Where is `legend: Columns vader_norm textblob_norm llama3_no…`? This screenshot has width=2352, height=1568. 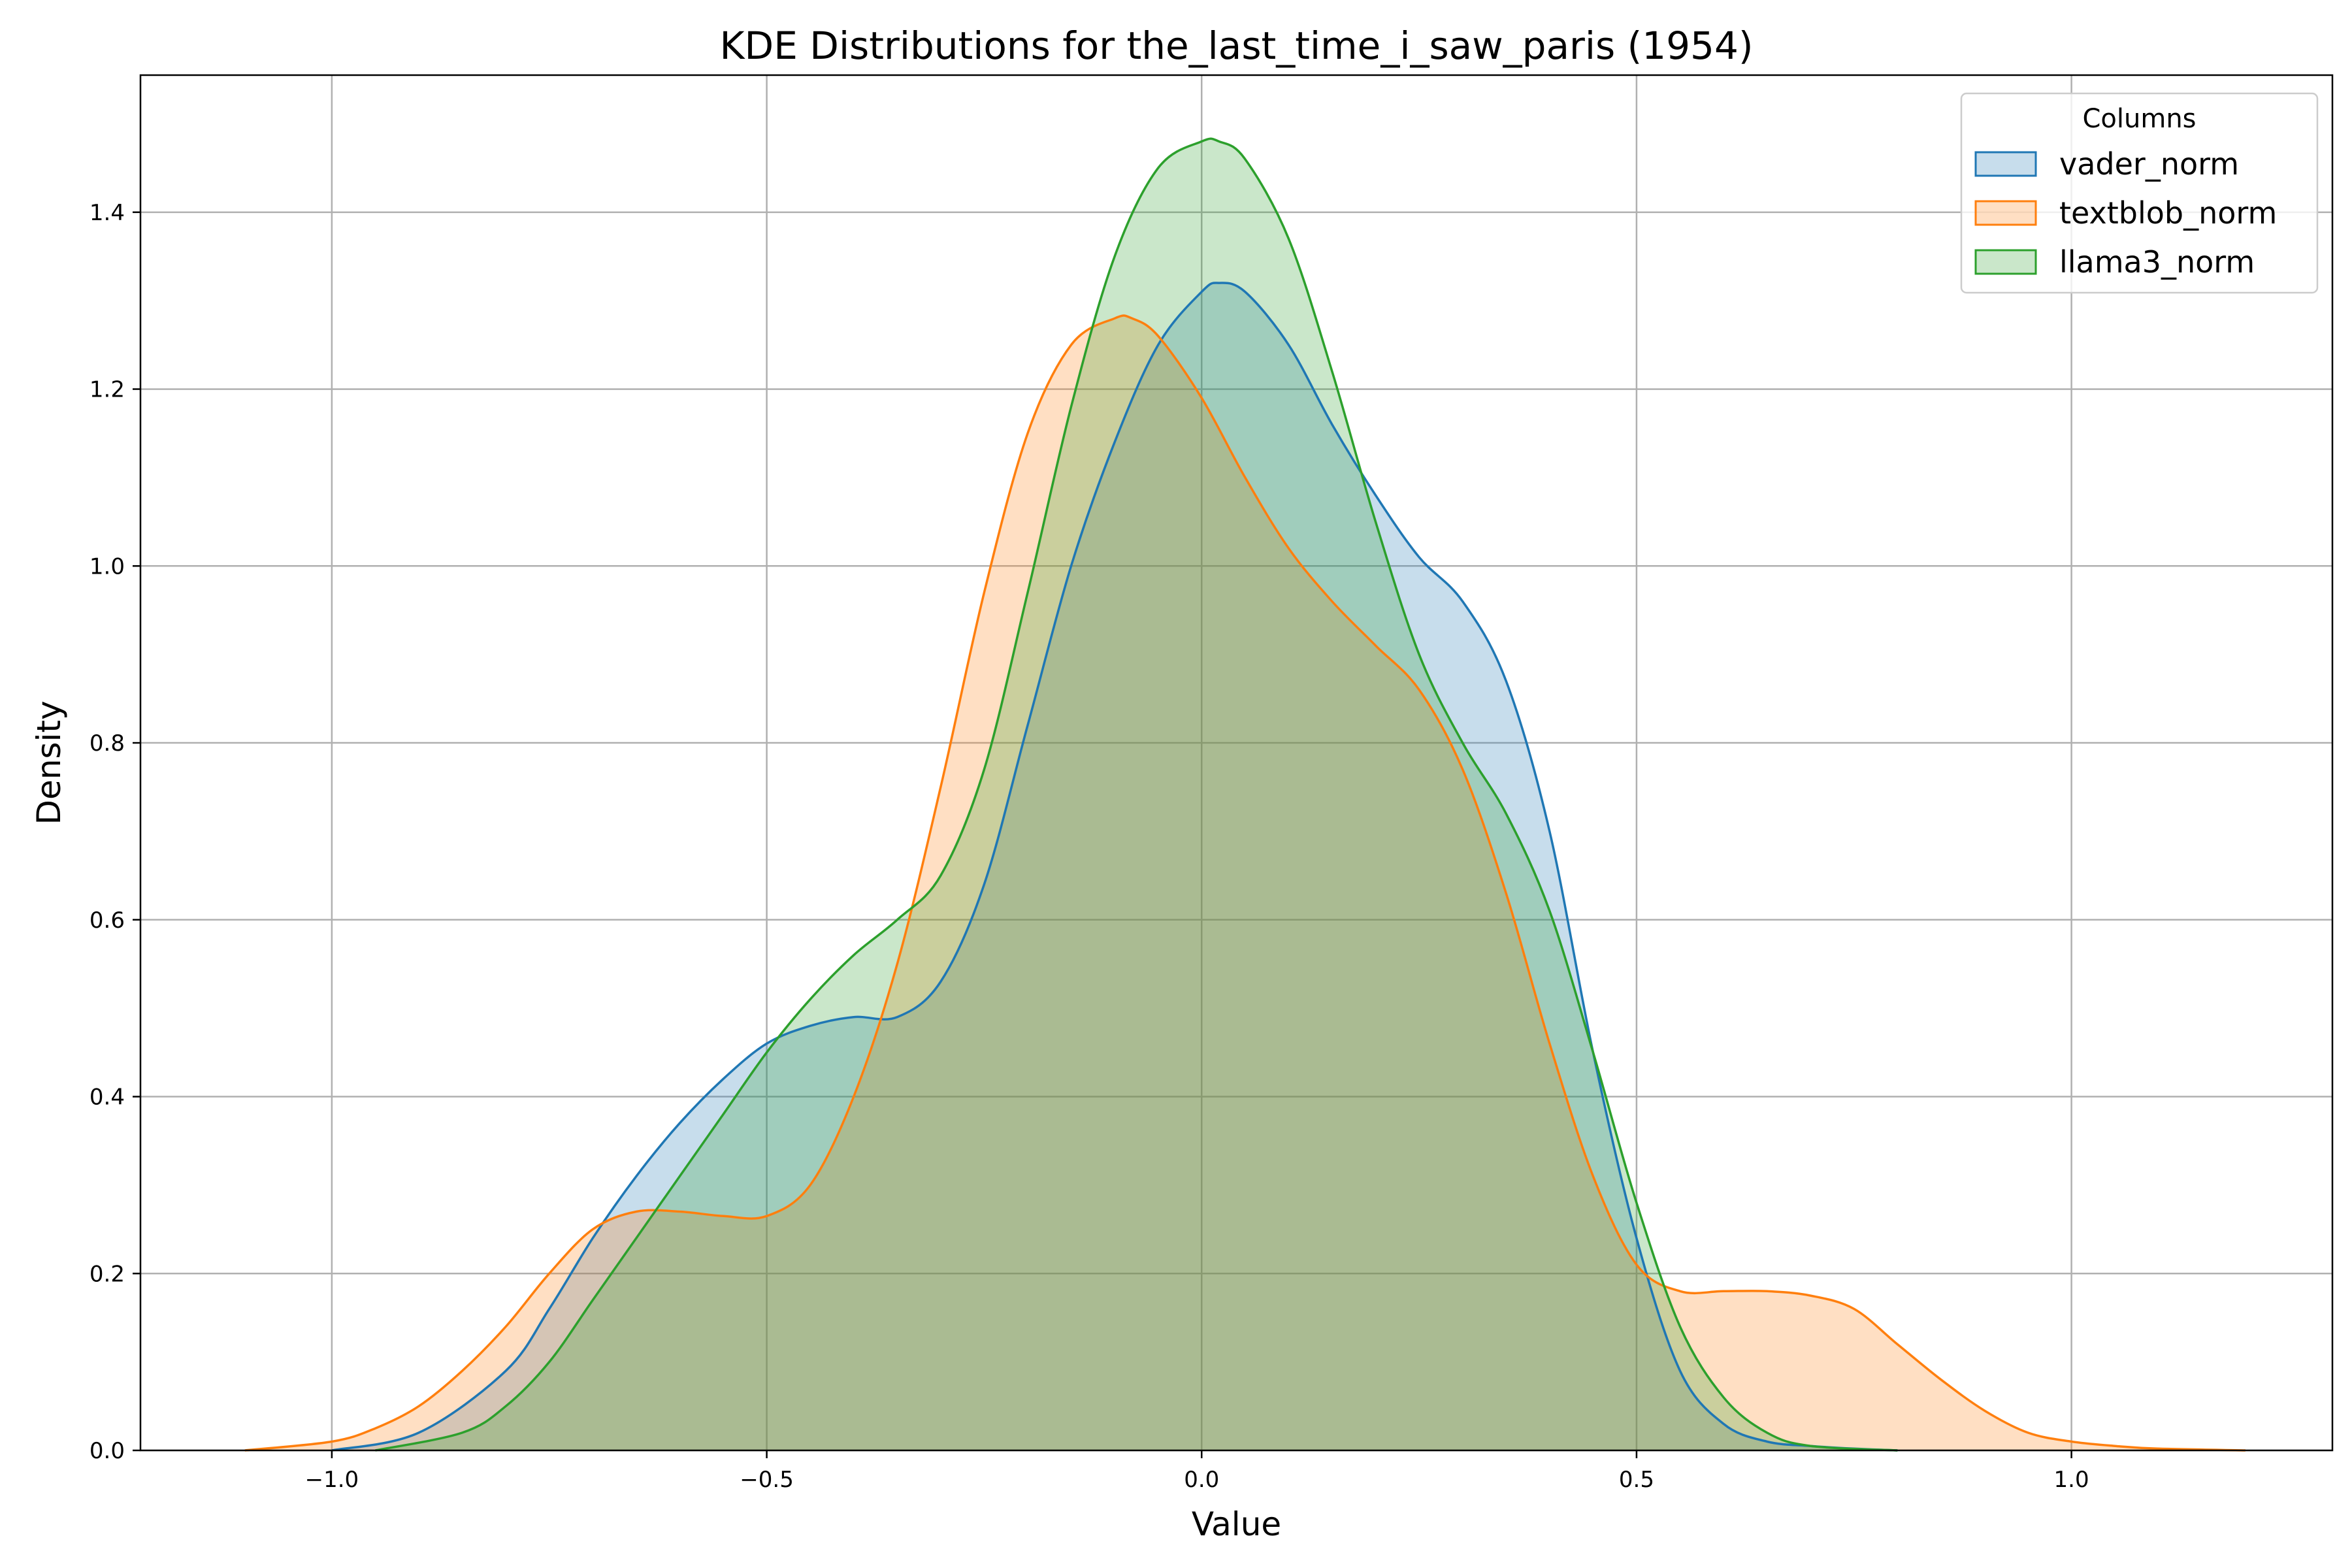 legend: Columns vader_norm textblob_norm llama3_no… is located at coordinates (2139, 193).